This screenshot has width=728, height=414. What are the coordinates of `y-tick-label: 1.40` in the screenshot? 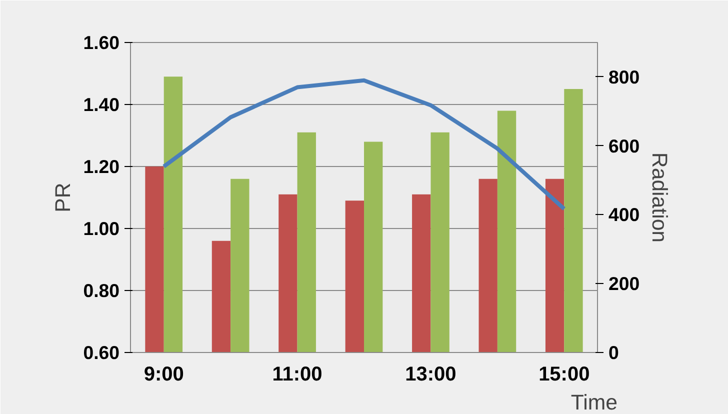 It's located at (101, 104).